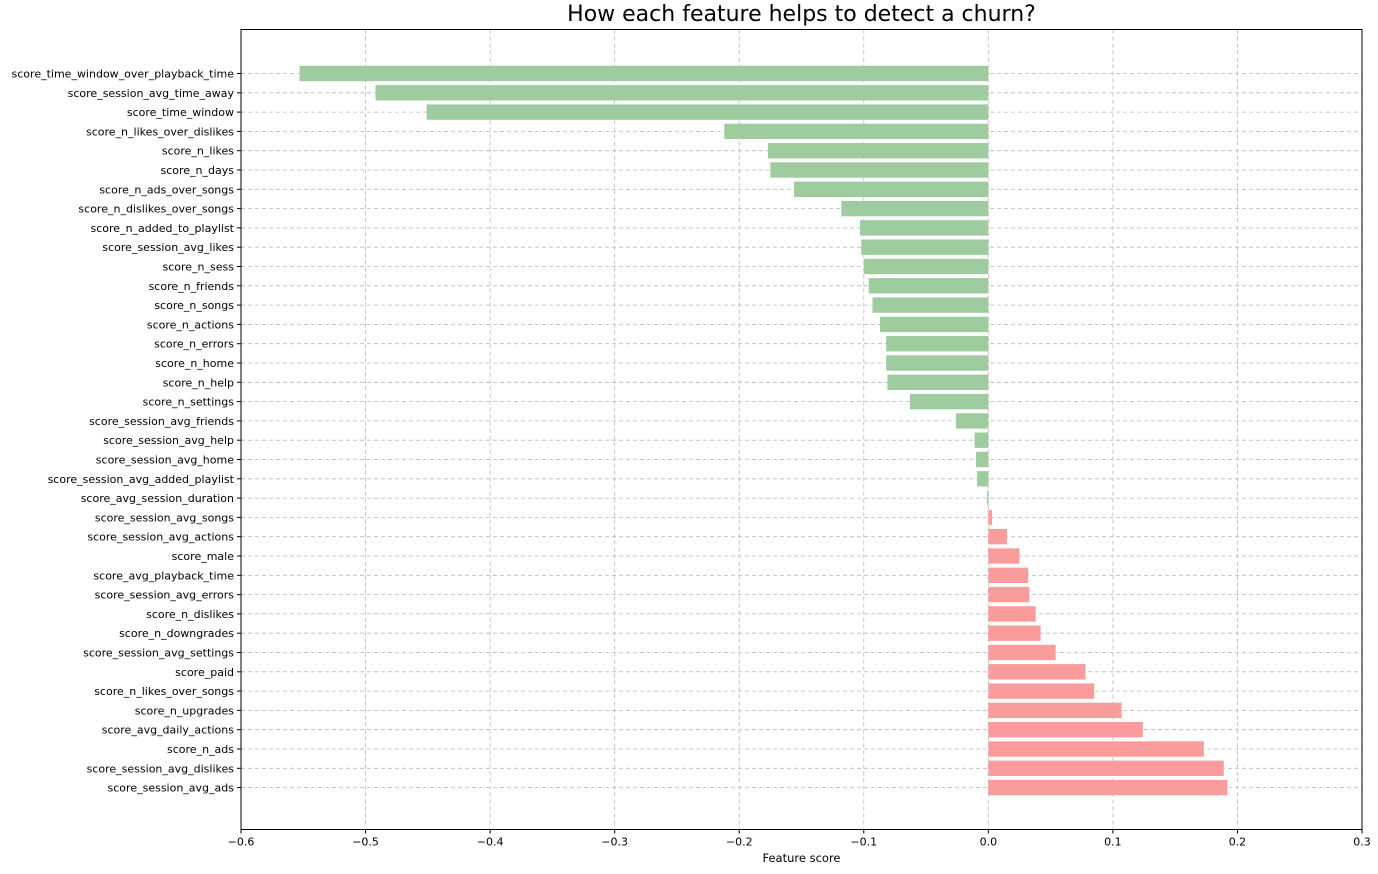 The image size is (1378, 874). Describe the element at coordinates (160, 131) in the screenshot. I see `y-tick-label: score_n_likes_over_dislikes` at that location.